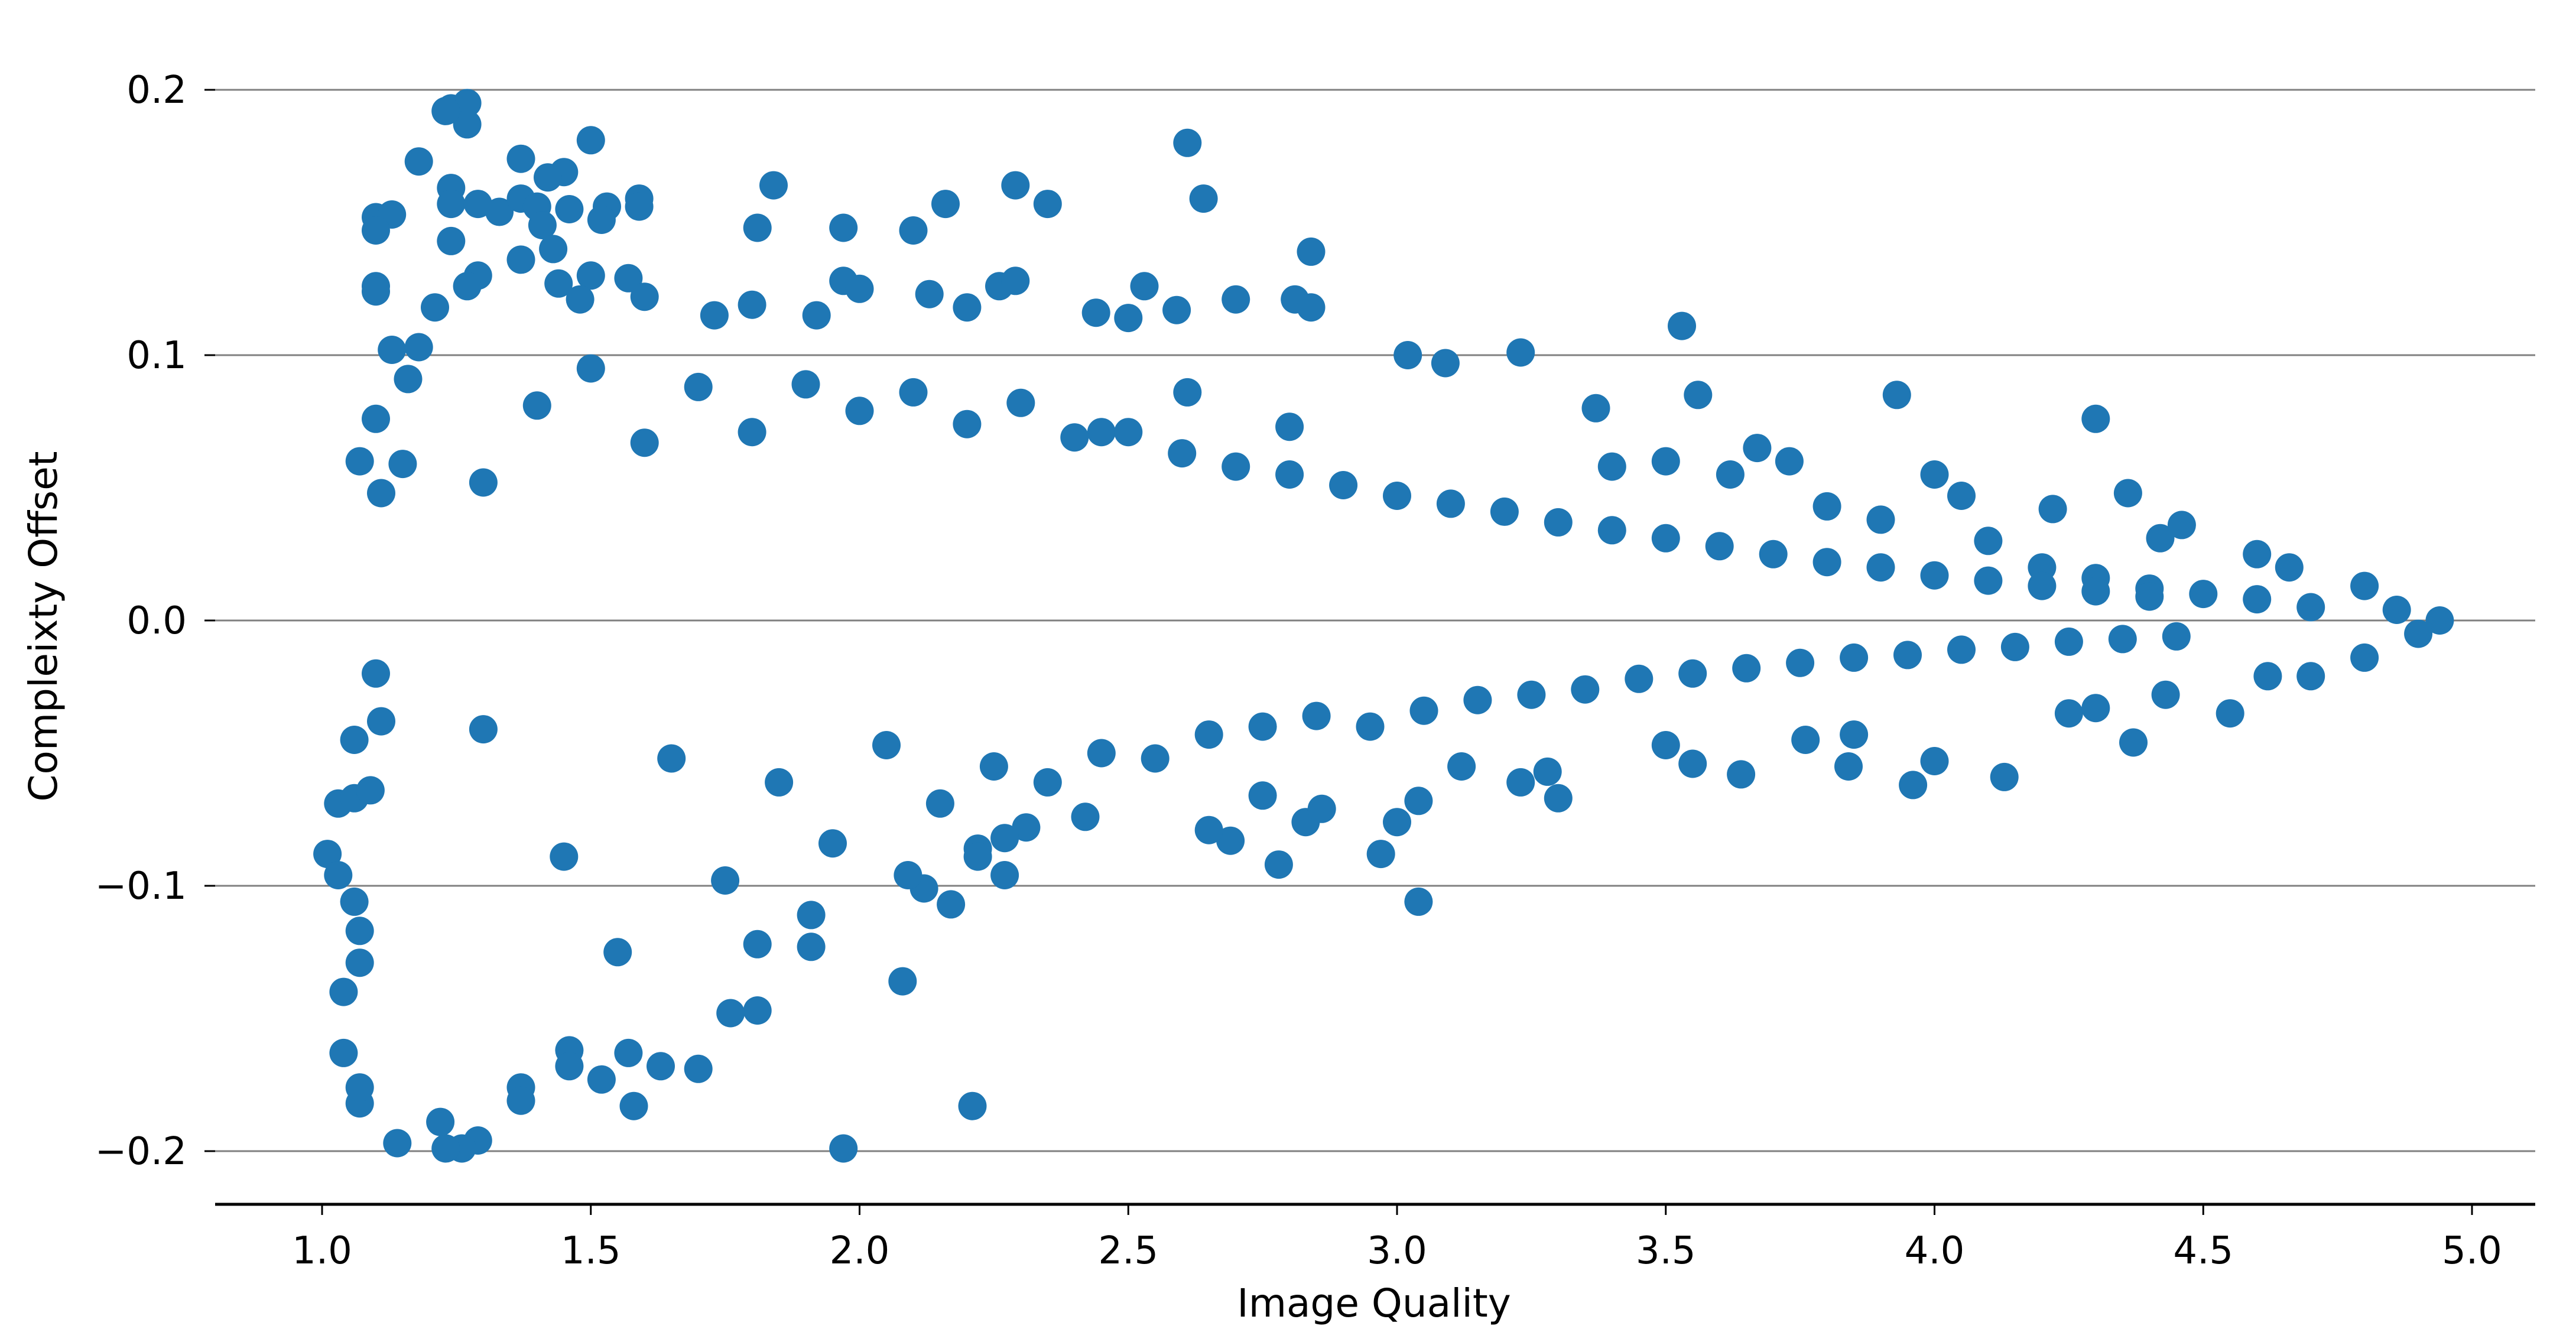 The image size is (2576, 1329). I want to click on x-tick-label: 2.5, so click(1128, 1251).